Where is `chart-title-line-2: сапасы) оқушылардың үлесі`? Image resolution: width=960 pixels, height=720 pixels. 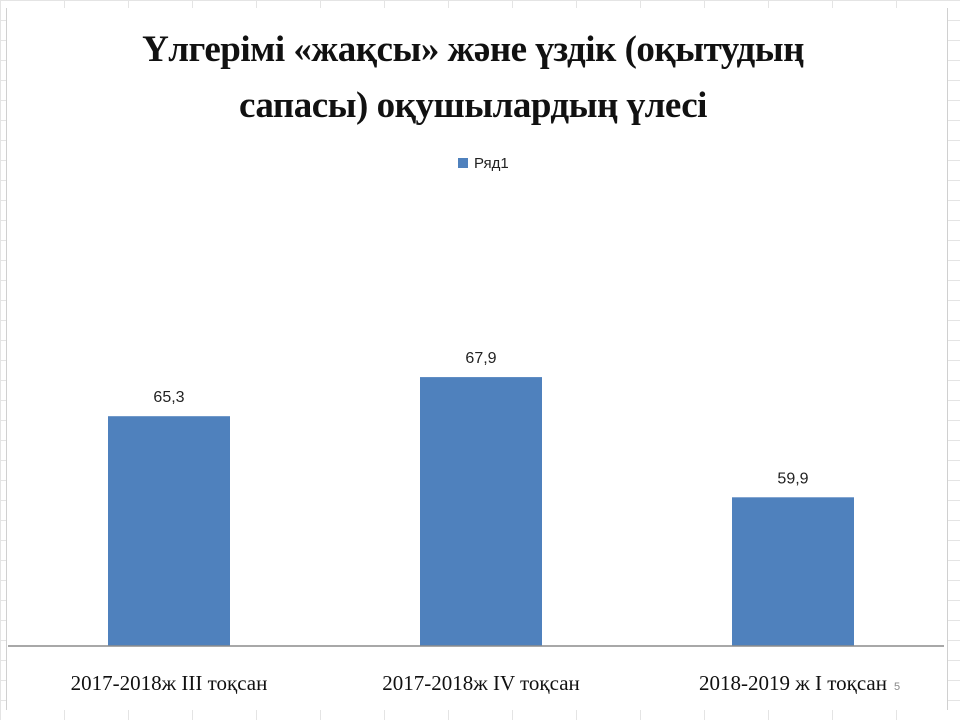 chart-title-line-2: сапасы) оқушылардың үлесі is located at coordinates (473, 105).